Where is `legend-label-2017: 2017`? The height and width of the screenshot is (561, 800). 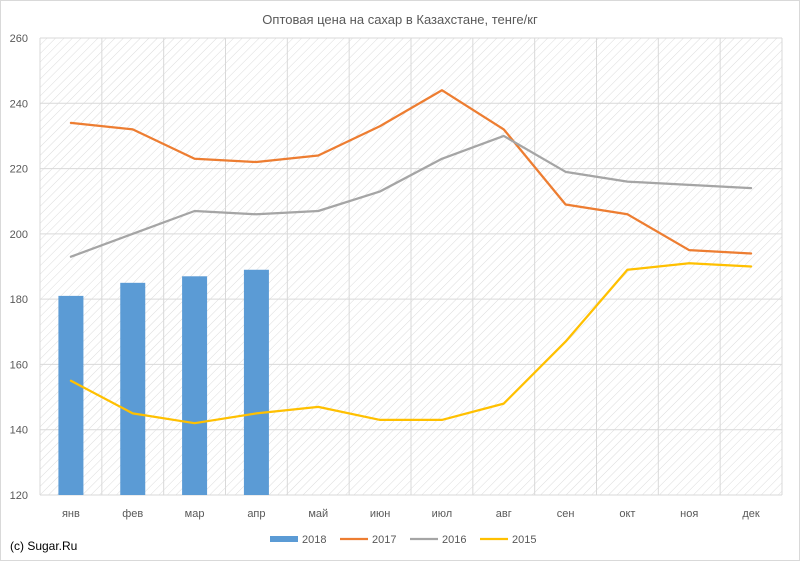
legend-label-2017: 2017 is located at coordinates (384, 540).